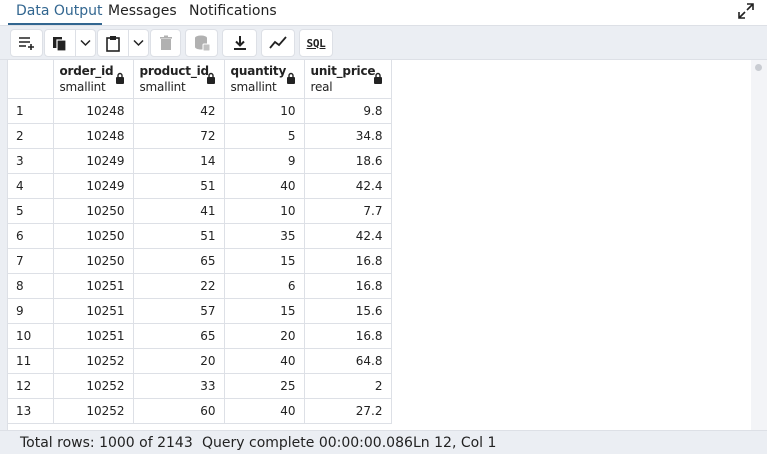 The image size is (767, 454). Describe the element at coordinates (31, 186) in the screenshot. I see `row-number: 4` at that location.